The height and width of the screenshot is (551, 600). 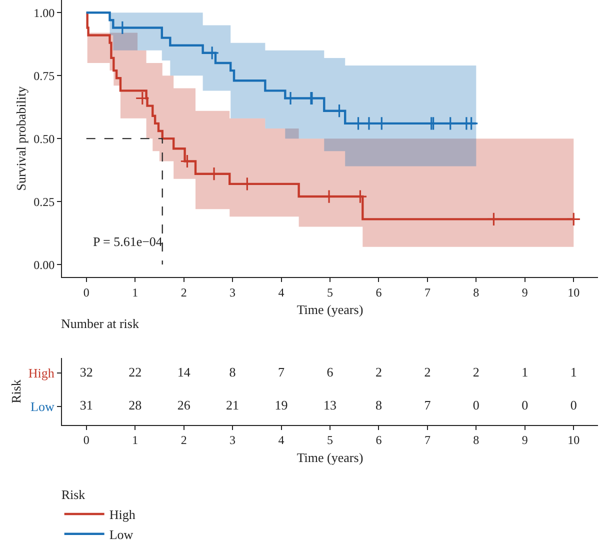 I want to click on y-tick-label: High, so click(x=41, y=373).